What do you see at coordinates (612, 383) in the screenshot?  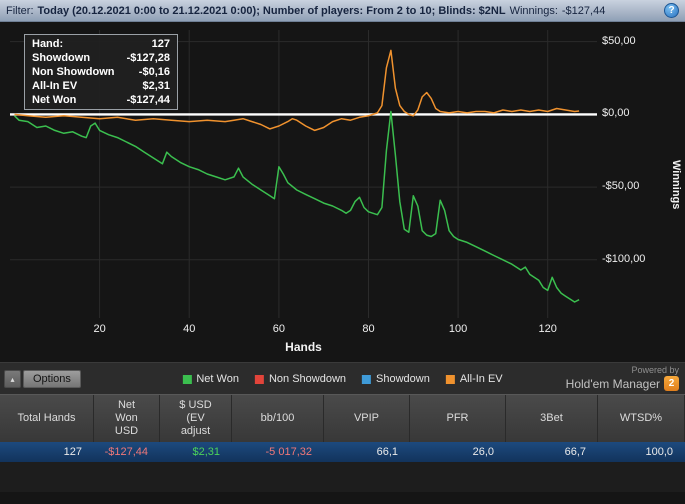 I see `app-name: Hold'em Manager` at bounding box center [612, 383].